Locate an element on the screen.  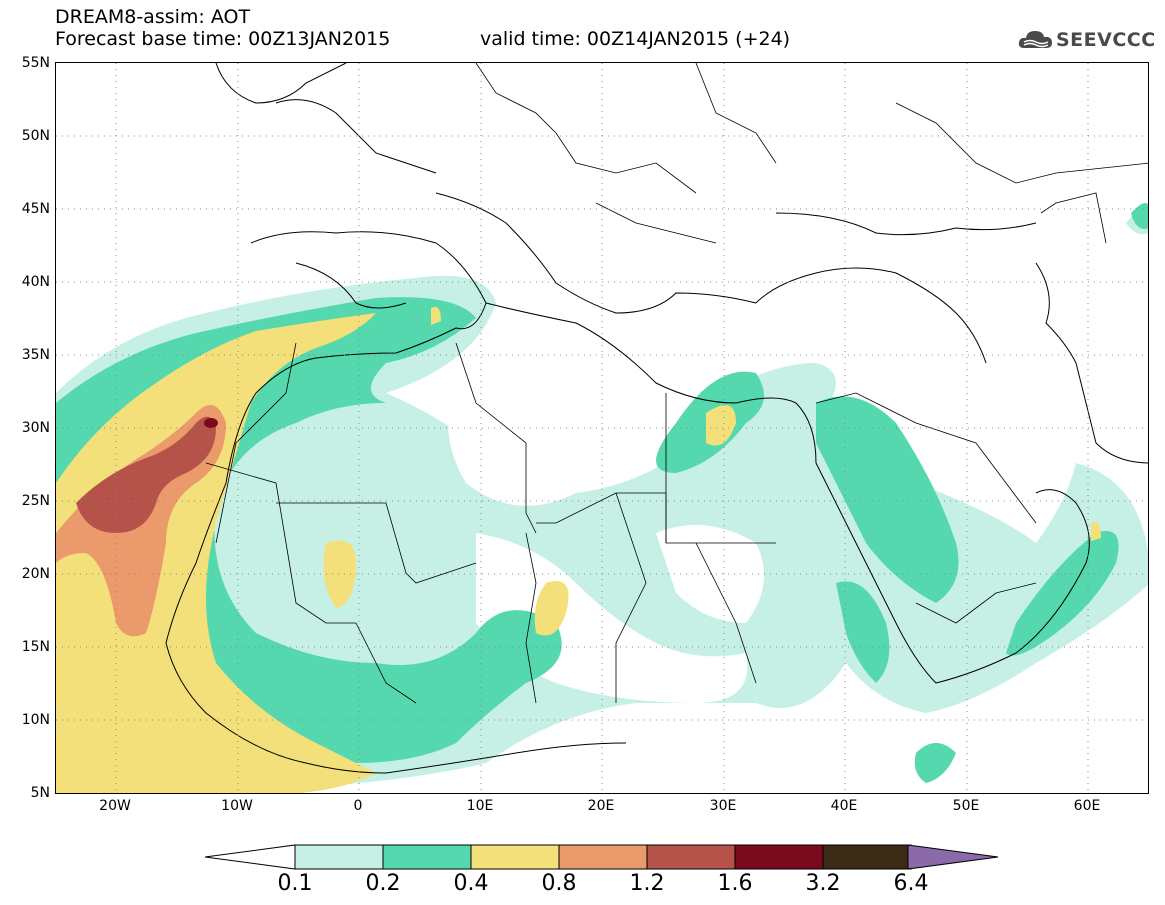
lat-tick-label: 40N is located at coordinates (35, 282).